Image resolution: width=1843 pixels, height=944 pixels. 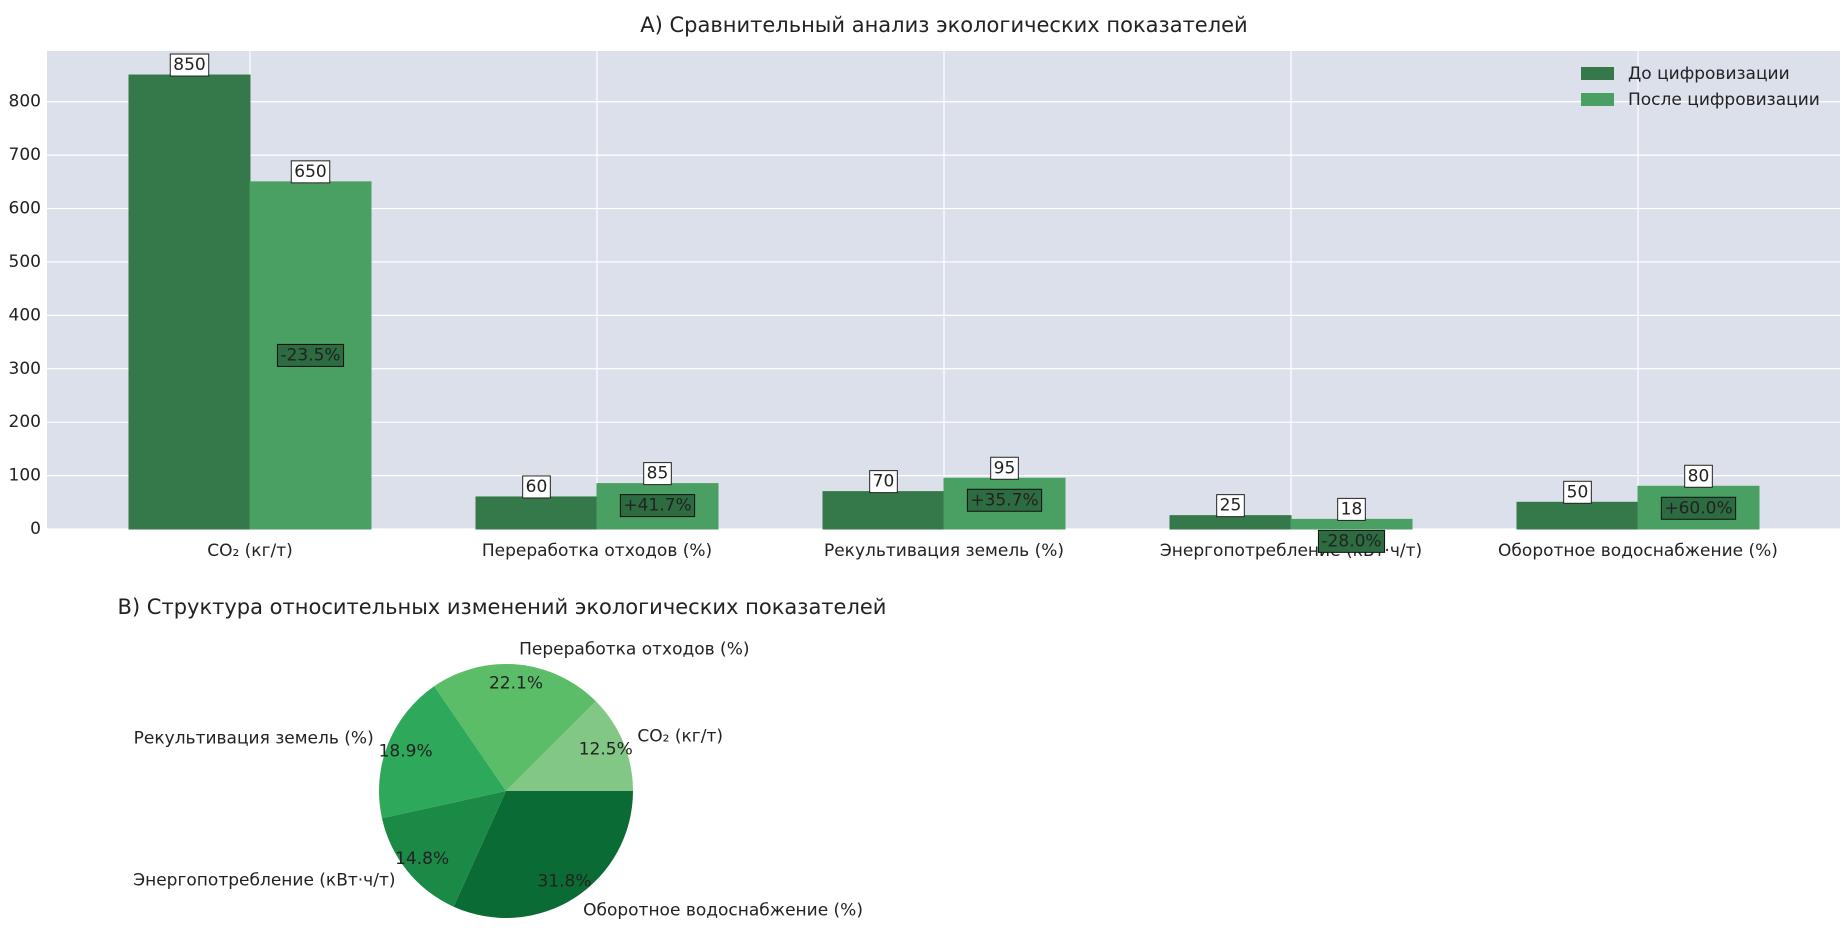 I want to click on value-label: 70, so click(x=884, y=482).